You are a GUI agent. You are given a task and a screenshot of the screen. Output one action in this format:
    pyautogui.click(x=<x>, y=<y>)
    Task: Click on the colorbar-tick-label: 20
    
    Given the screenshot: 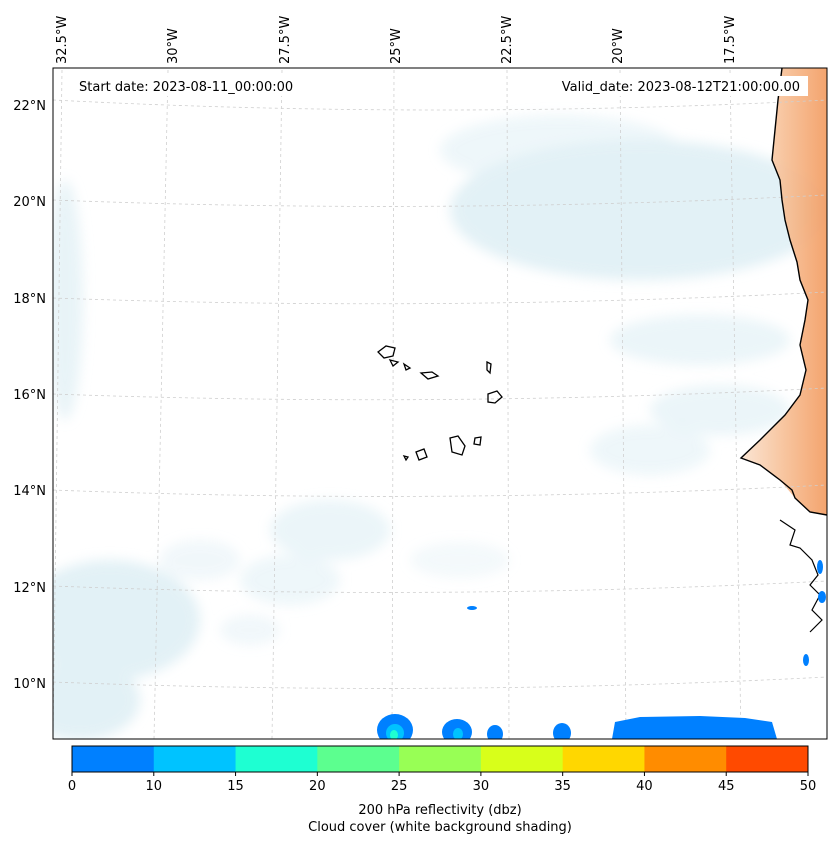 What is the action you would take?
    pyautogui.click(x=317, y=786)
    